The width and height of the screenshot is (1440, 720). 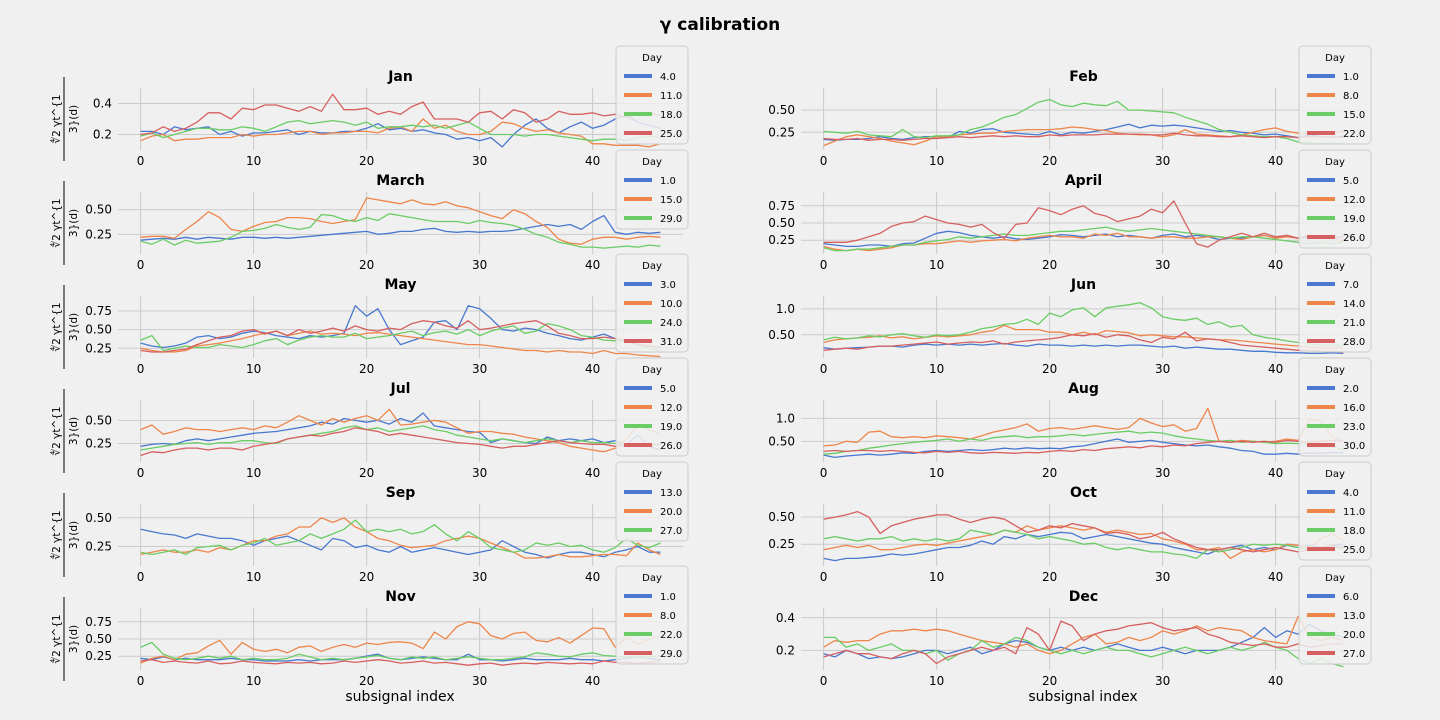 I want to click on legend: Day 4.0 11.0 18.0 25.0, so click(x=1335, y=511).